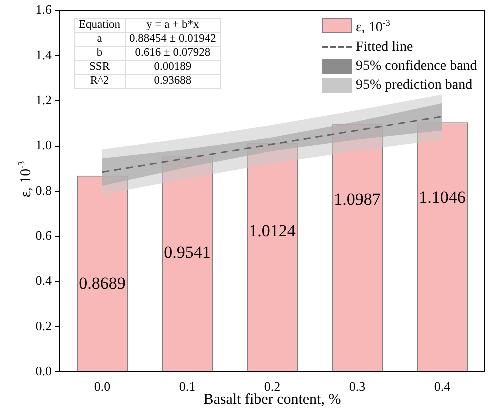  I want to click on data-label: 0.9541, so click(187, 252).